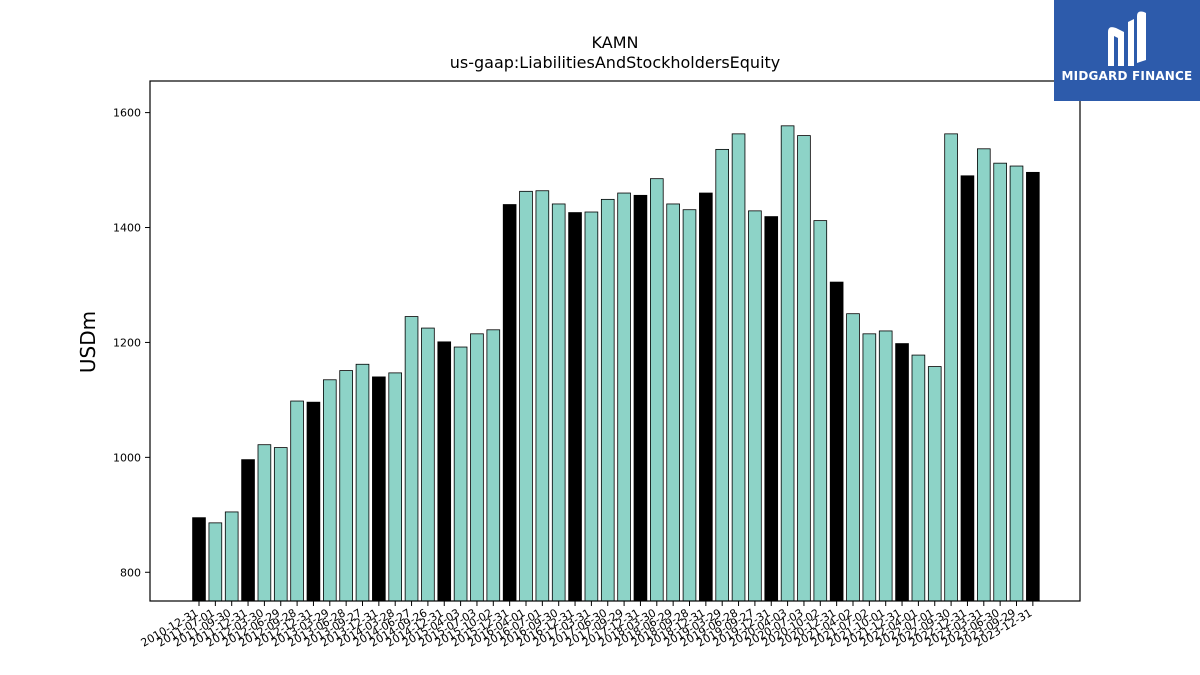 This screenshot has height=675, width=1200. Describe the element at coordinates (1127, 76) in the screenshot. I see `brand-name: MIDGARD FINANCE` at that location.